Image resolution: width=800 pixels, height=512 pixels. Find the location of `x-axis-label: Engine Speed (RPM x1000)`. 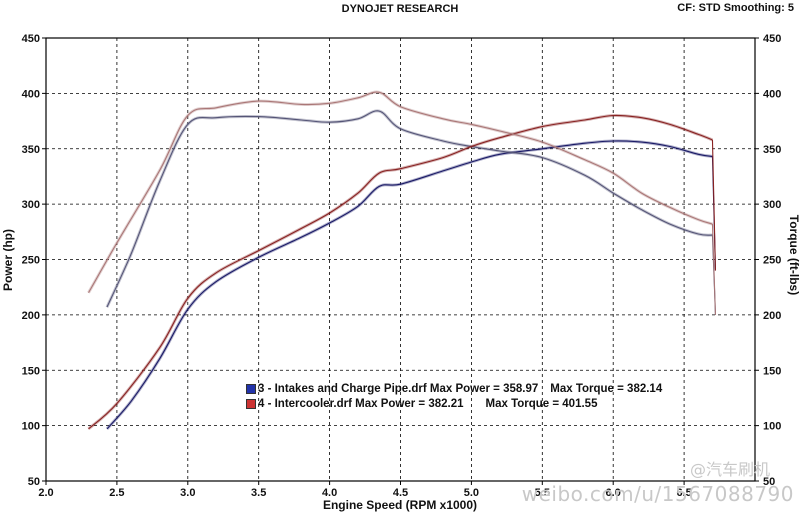

x-axis-label: Engine Speed (RPM x1000) is located at coordinates (400, 505).